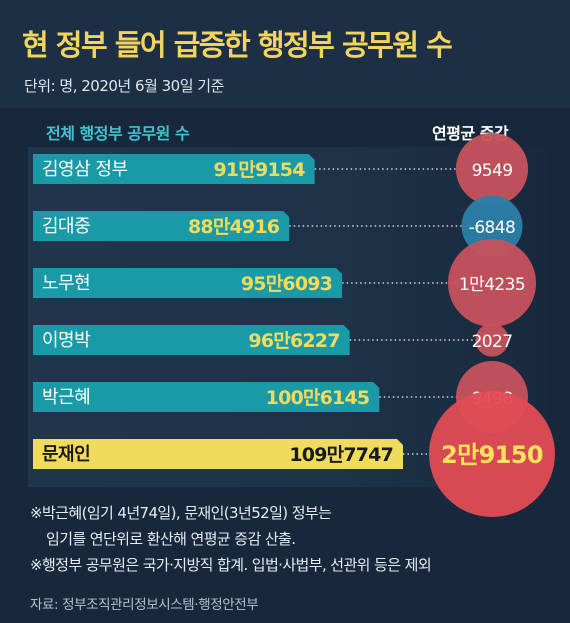 The width and height of the screenshot is (570, 623). Describe the element at coordinates (181, 513) in the screenshot. I see `footnote-1: ※박근혜(임기 4년74일), 문재인(3년52일) 정부는` at that location.